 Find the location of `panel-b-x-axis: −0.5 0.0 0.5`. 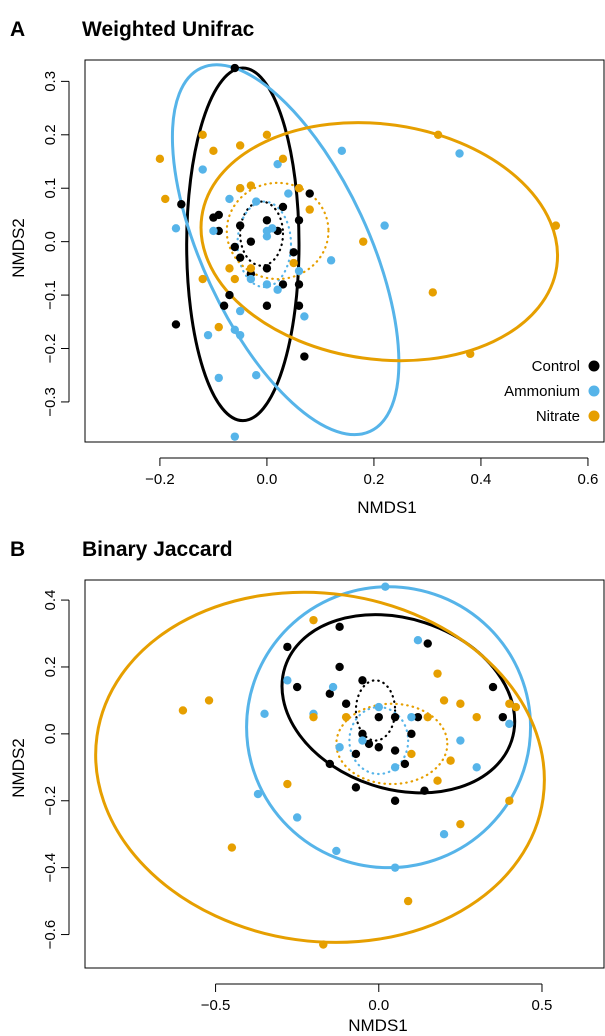

panel-b-x-axis: −0.5 0.0 0.5 is located at coordinates (376, 998).